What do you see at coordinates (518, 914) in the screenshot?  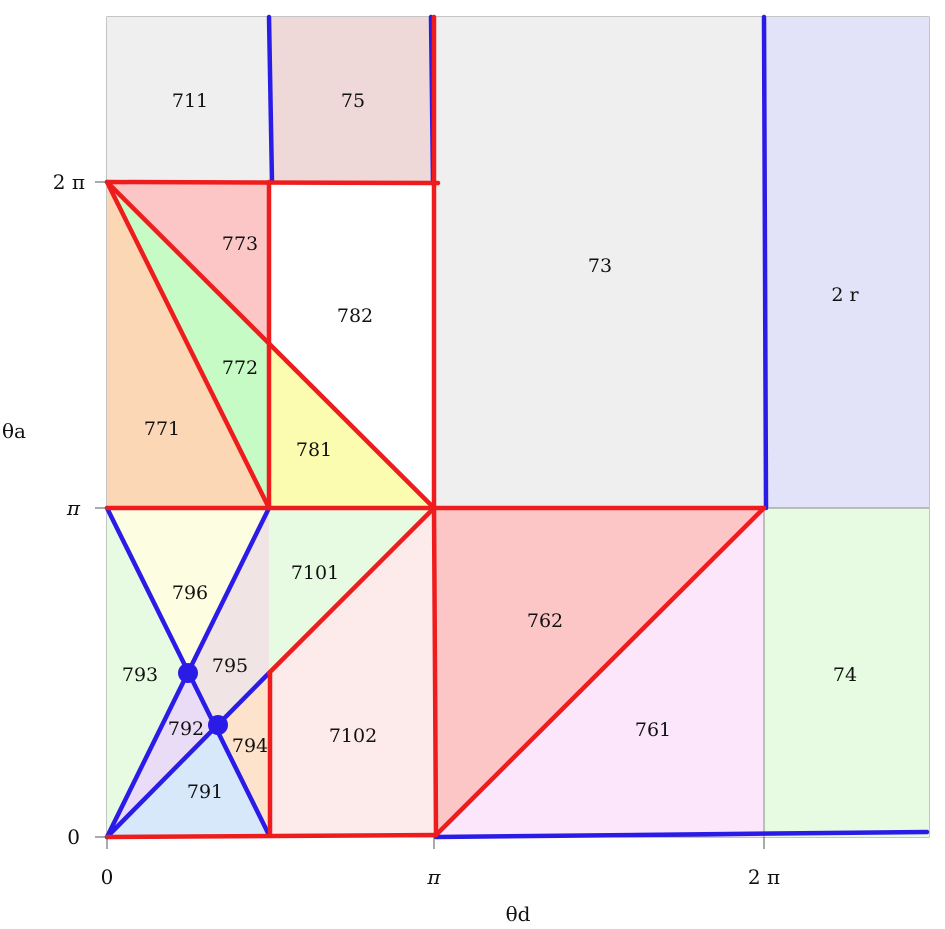 I see `x-axis-label: θd` at bounding box center [518, 914].